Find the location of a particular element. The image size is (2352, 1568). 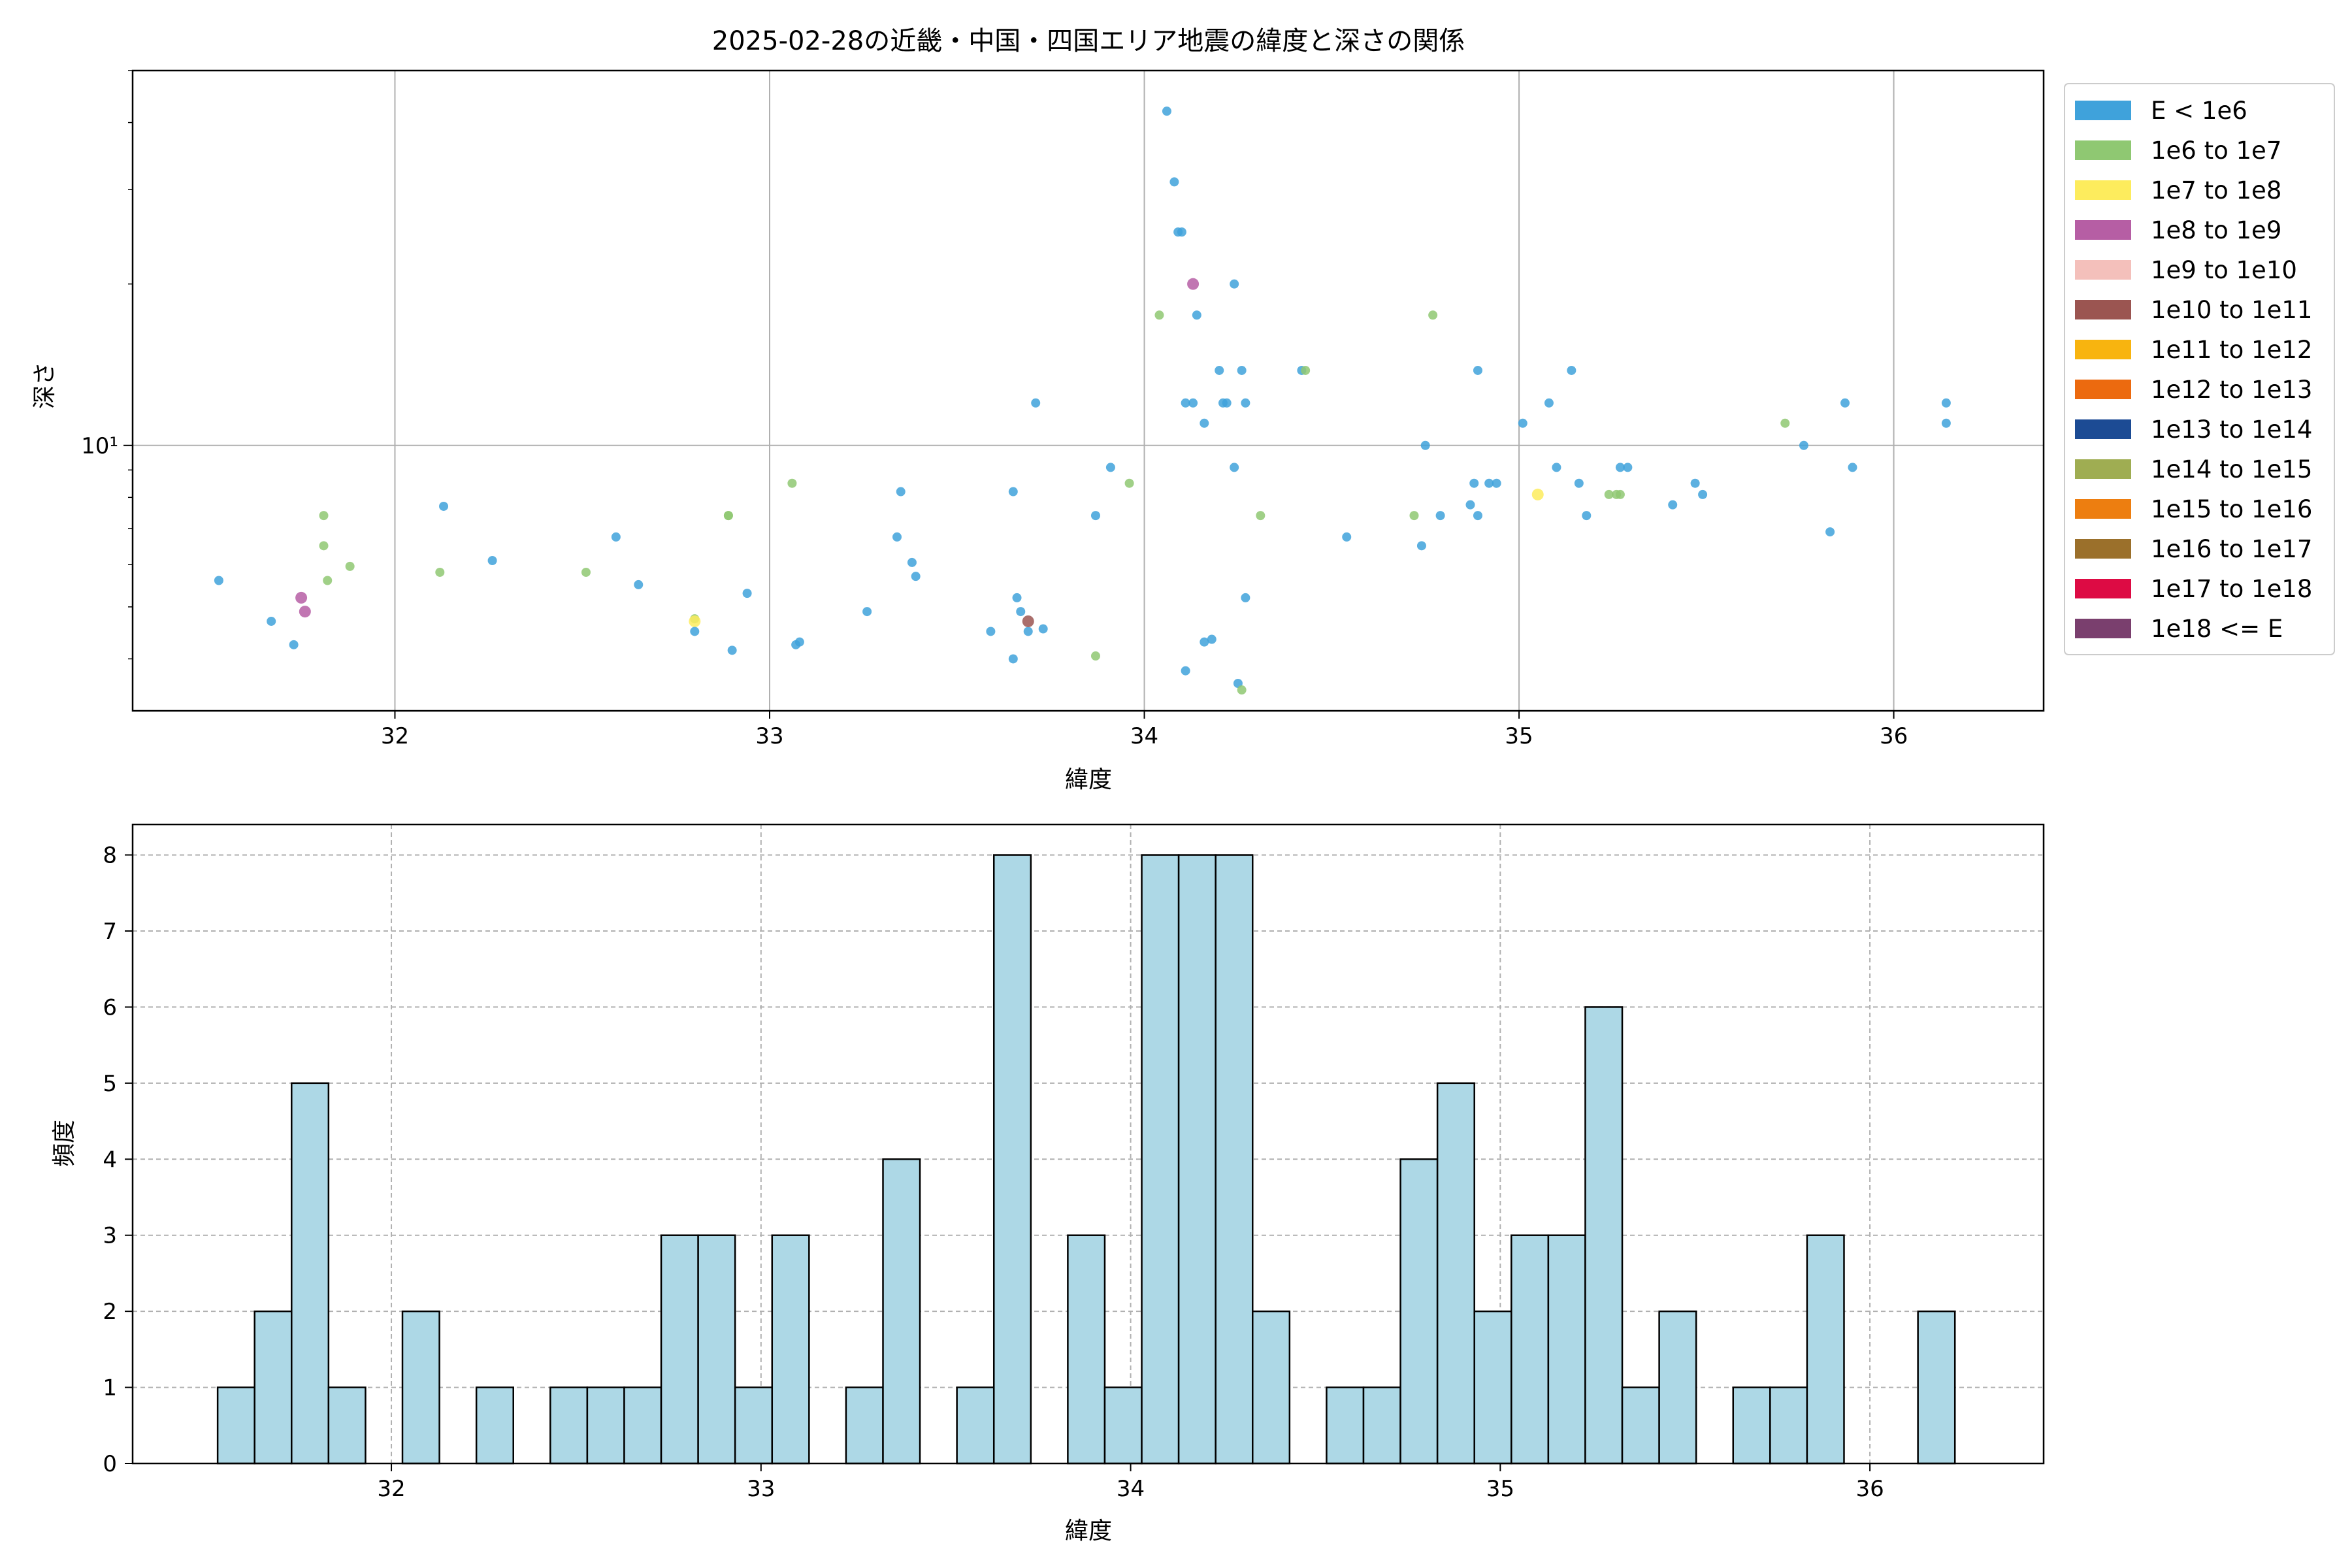

histogram-xtick-label: 32 is located at coordinates (391, 1489).